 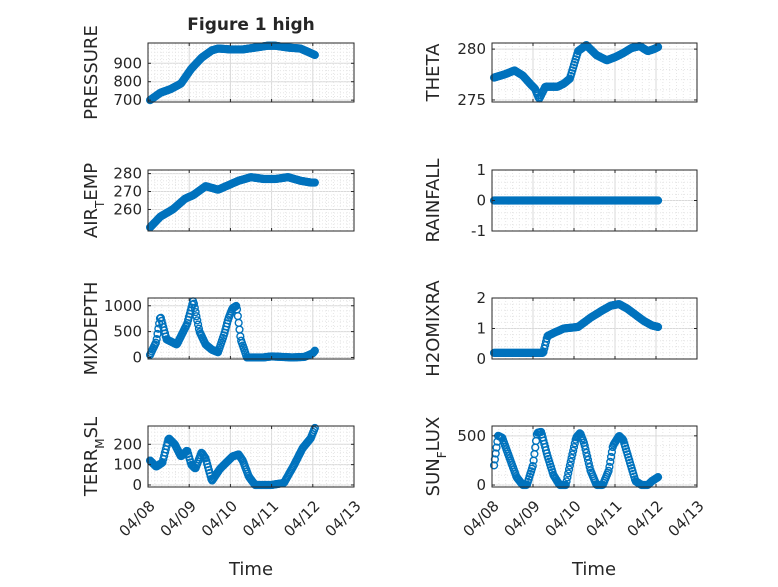 I want to click on y-axis-label: AIRTEMP, so click(x=94, y=200).